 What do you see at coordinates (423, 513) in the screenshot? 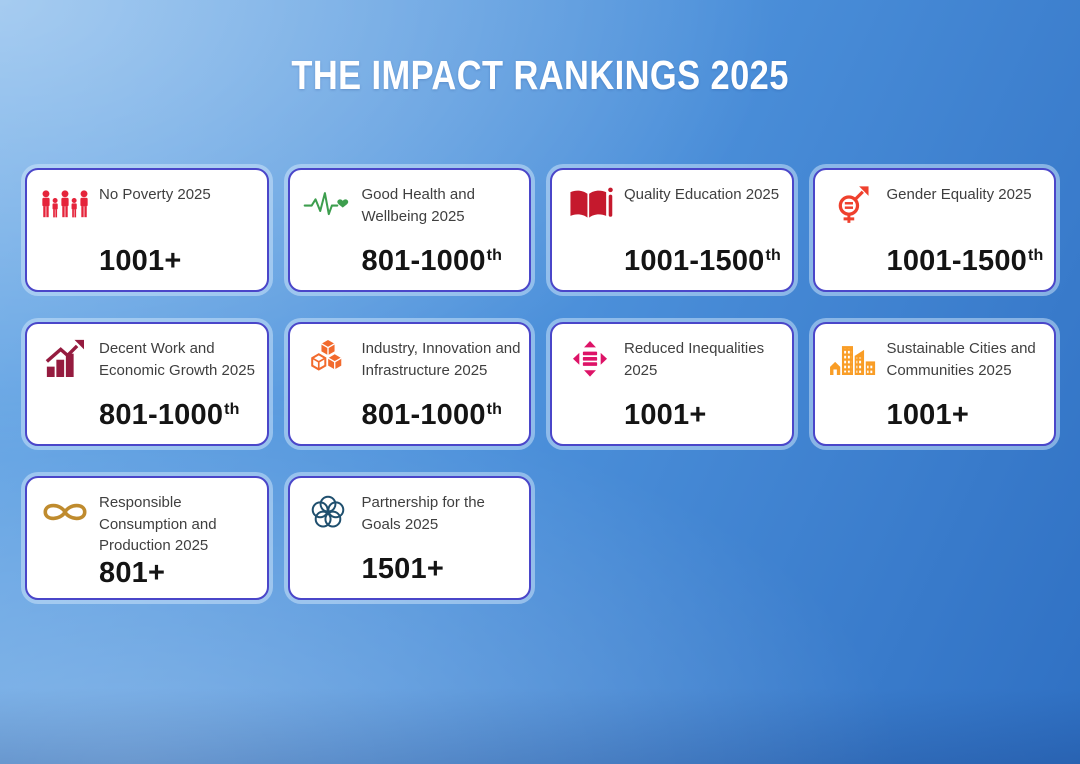
I see `card-title: Partnership for the Goals 2025` at bounding box center [423, 513].